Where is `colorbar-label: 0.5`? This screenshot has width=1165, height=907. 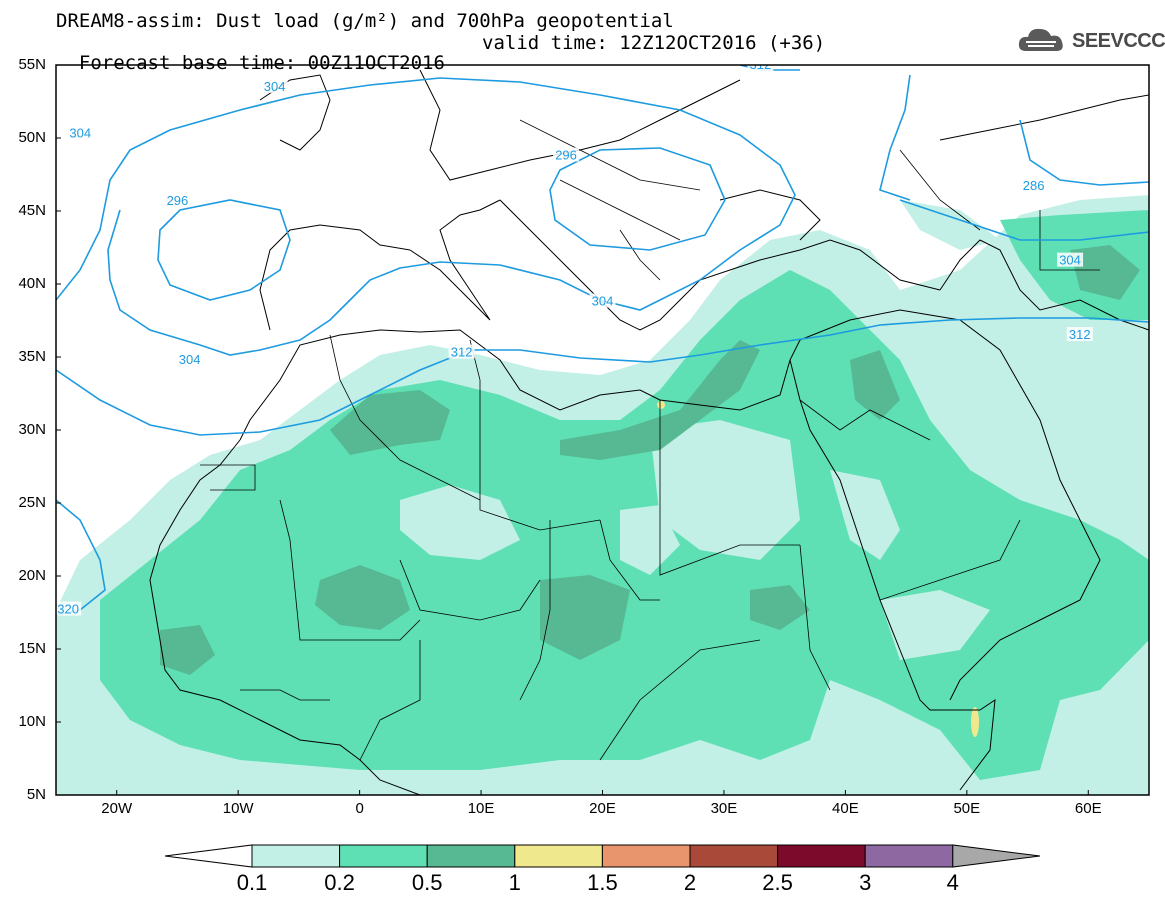
colorbar-label: 0.5 is located at coordinates (427, 882).